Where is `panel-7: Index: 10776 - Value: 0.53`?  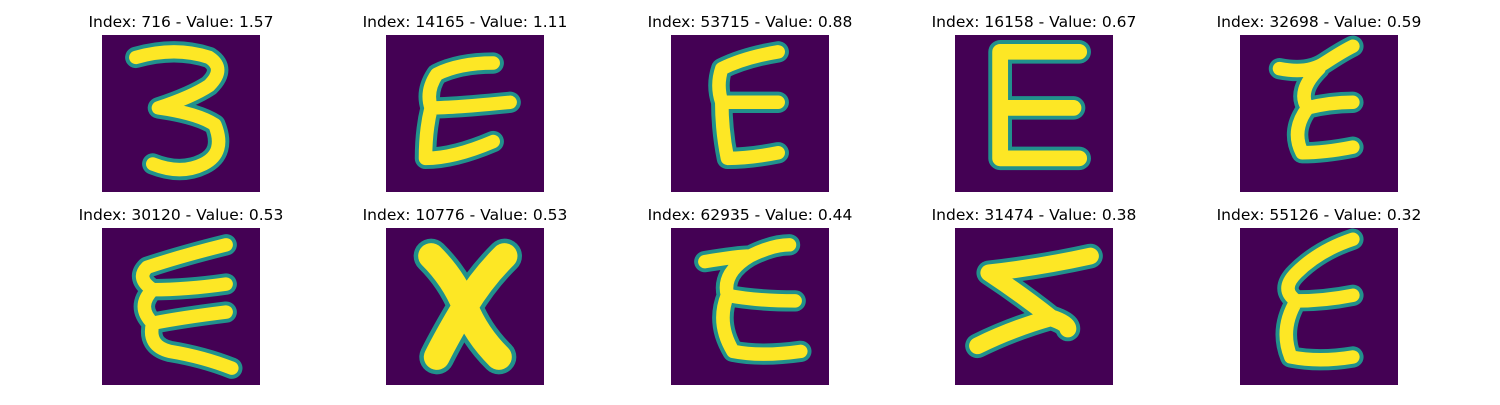
panel-7: Index: 10776 - Value: 0.53 is located at coordinates (465, 305).